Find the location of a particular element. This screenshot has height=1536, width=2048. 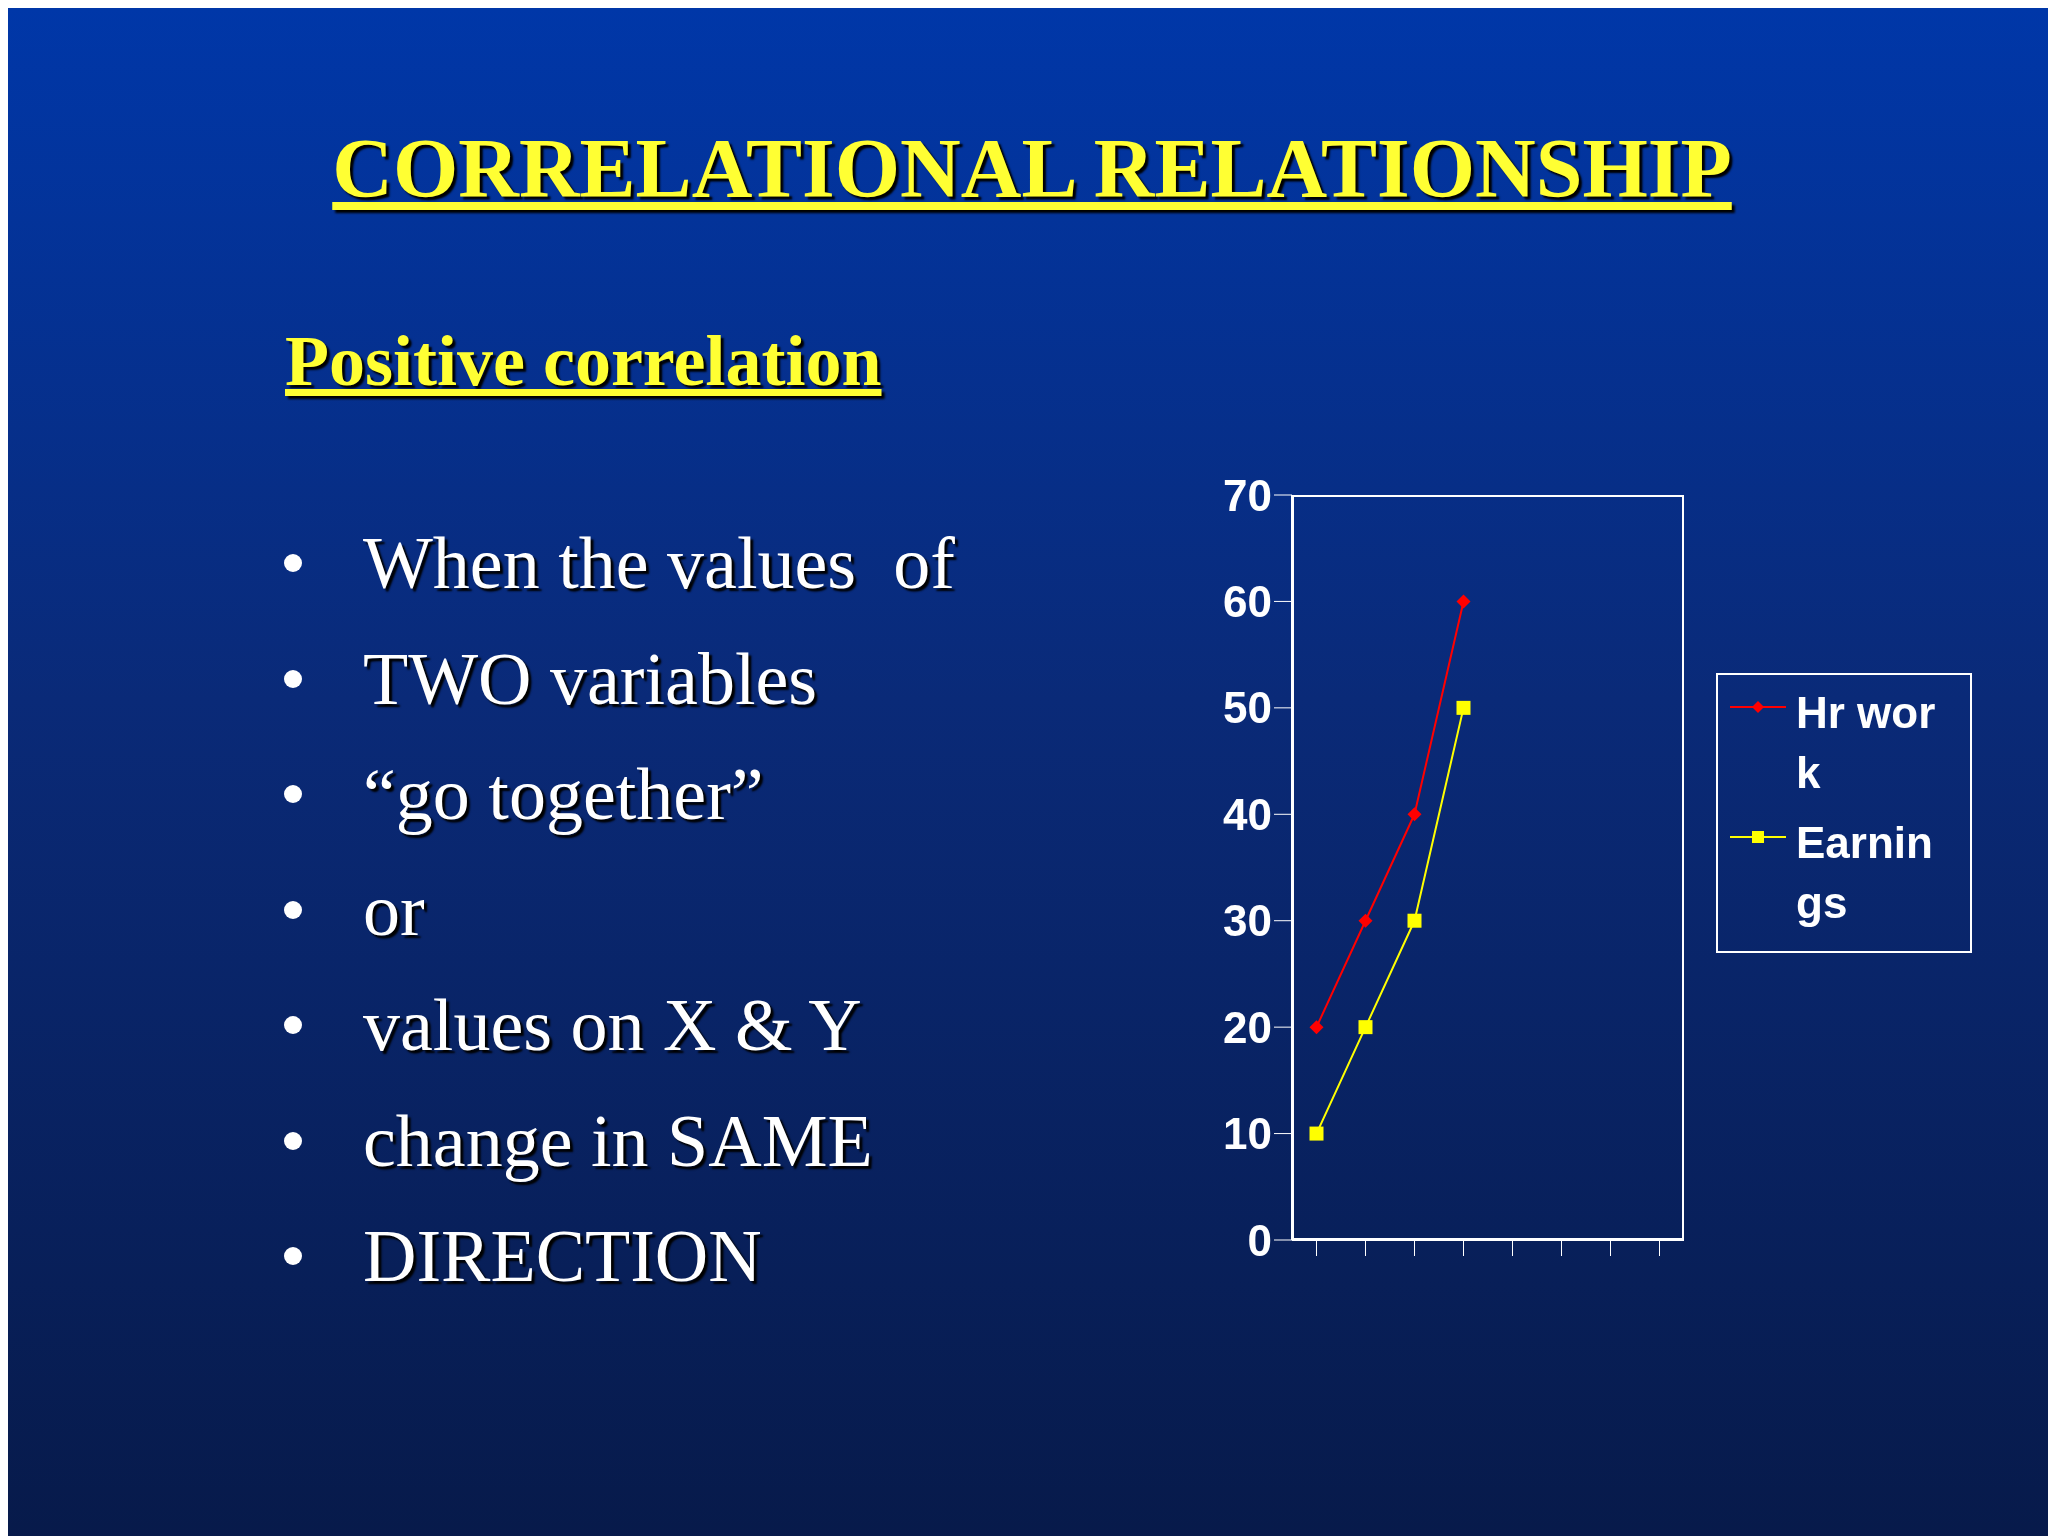

legend-label: Earnings is located at coordinates (1865, 873).